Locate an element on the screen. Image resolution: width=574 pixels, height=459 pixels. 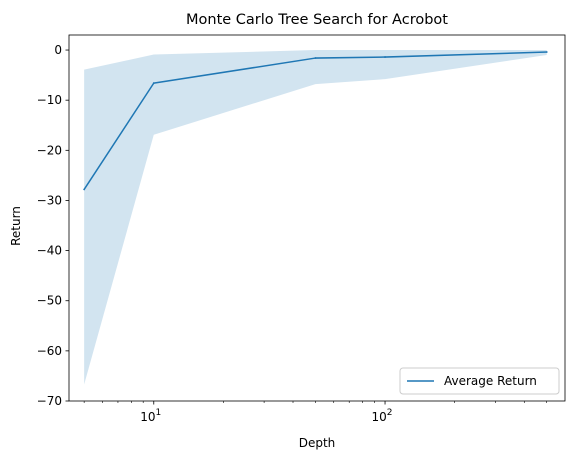
y-axis: 0 −10 −20 −30 −40 −50 −60 −70 is located at coordinates (53, 225).